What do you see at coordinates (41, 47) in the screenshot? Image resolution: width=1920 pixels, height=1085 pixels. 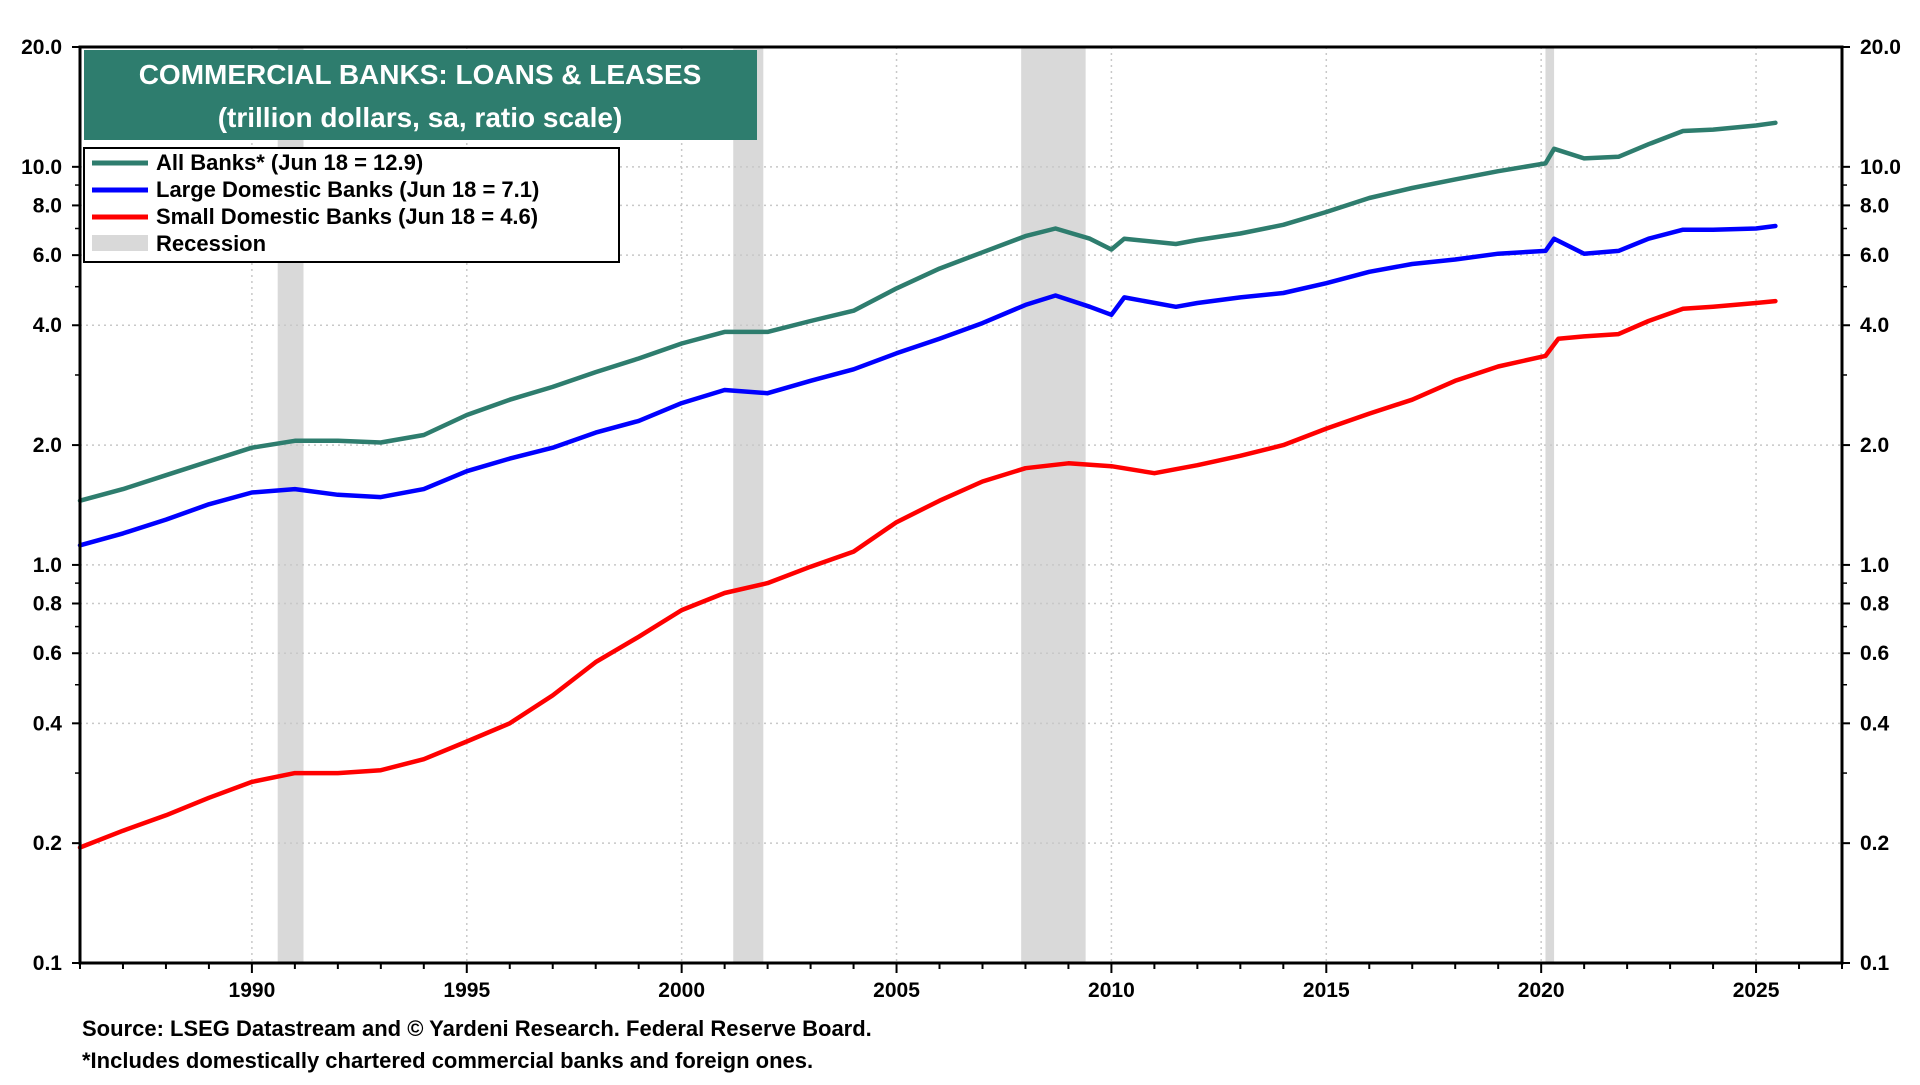 I see `y-tick-label-left: 20.0` at bounding box center [41, 47].